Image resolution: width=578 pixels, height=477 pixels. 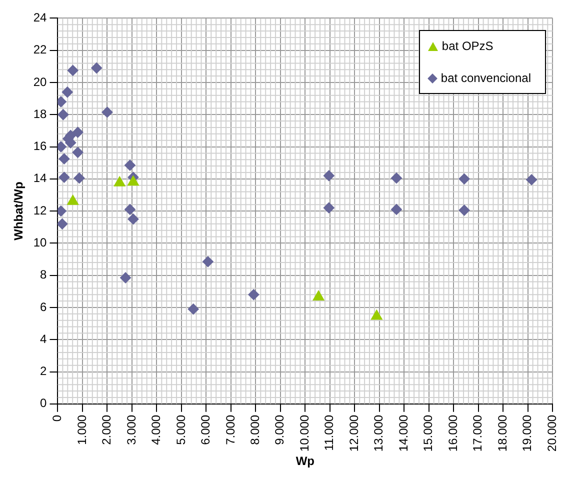 I want to click on y-tick-label: 16, so click(x=40, y=146).